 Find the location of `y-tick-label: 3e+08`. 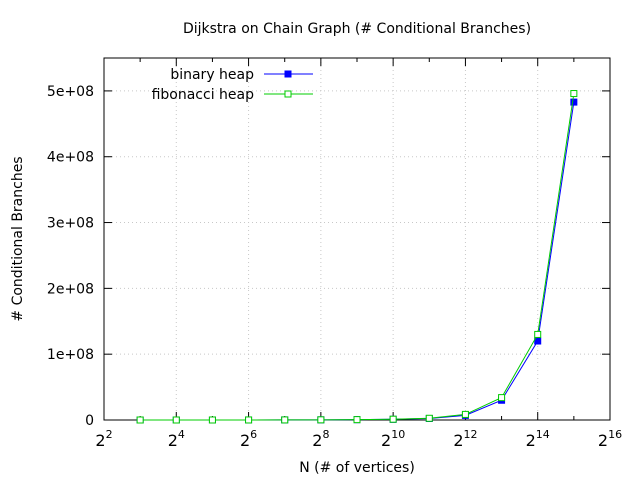

y-tick-label: 3e+08 is located at coordinates (70, 224).